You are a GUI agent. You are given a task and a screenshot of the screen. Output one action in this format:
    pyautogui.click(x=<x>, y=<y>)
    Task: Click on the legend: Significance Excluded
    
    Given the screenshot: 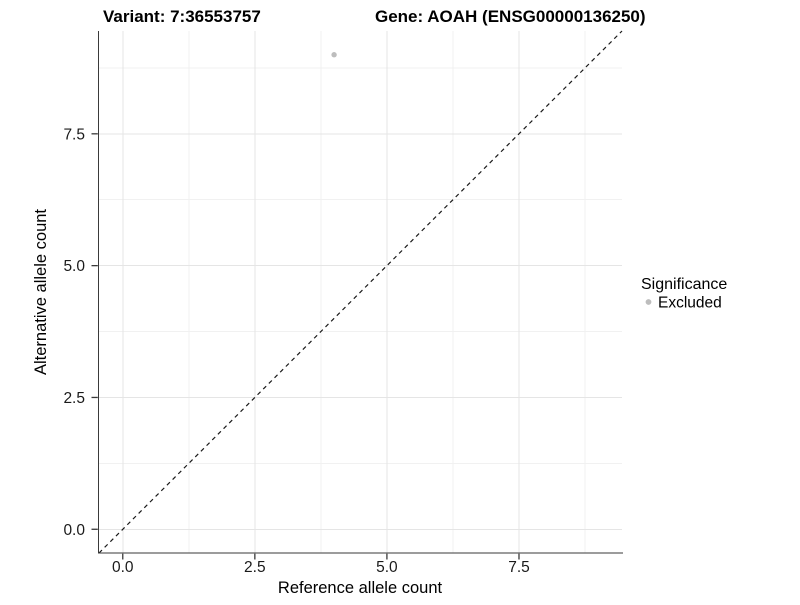 What is the action you would take?
    pyautogui.click(x=684, y=294)
    